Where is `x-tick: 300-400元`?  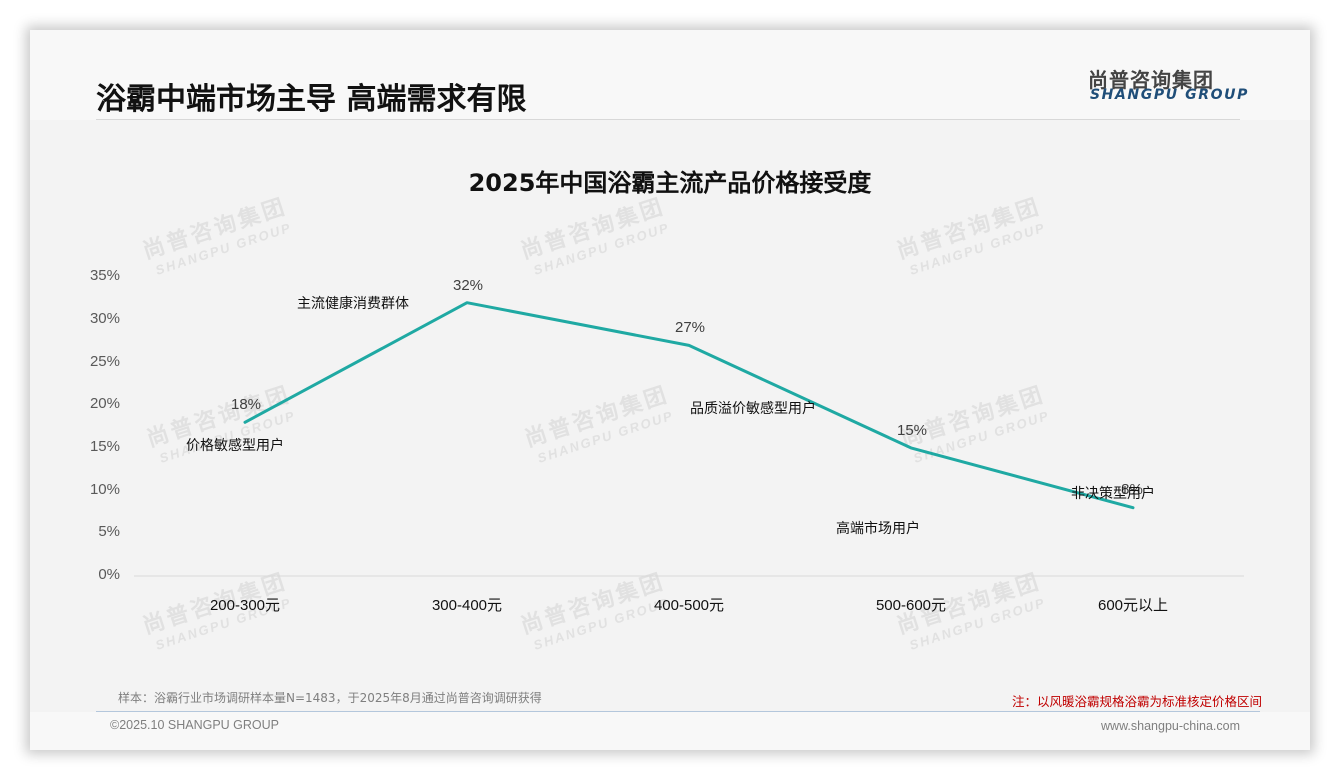
x-tick: 300-400元 is located at coordinates (467, 605).